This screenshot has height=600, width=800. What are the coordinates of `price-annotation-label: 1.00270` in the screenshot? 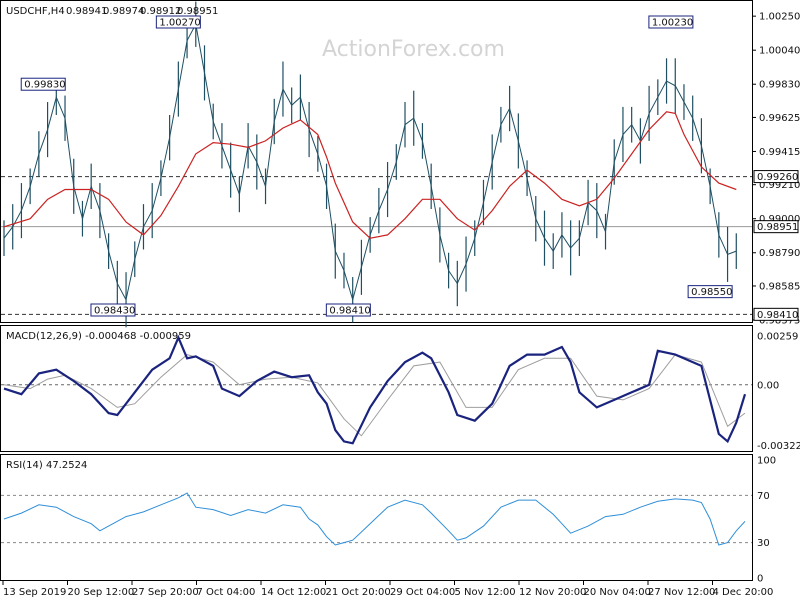 It's located at (179, 23).